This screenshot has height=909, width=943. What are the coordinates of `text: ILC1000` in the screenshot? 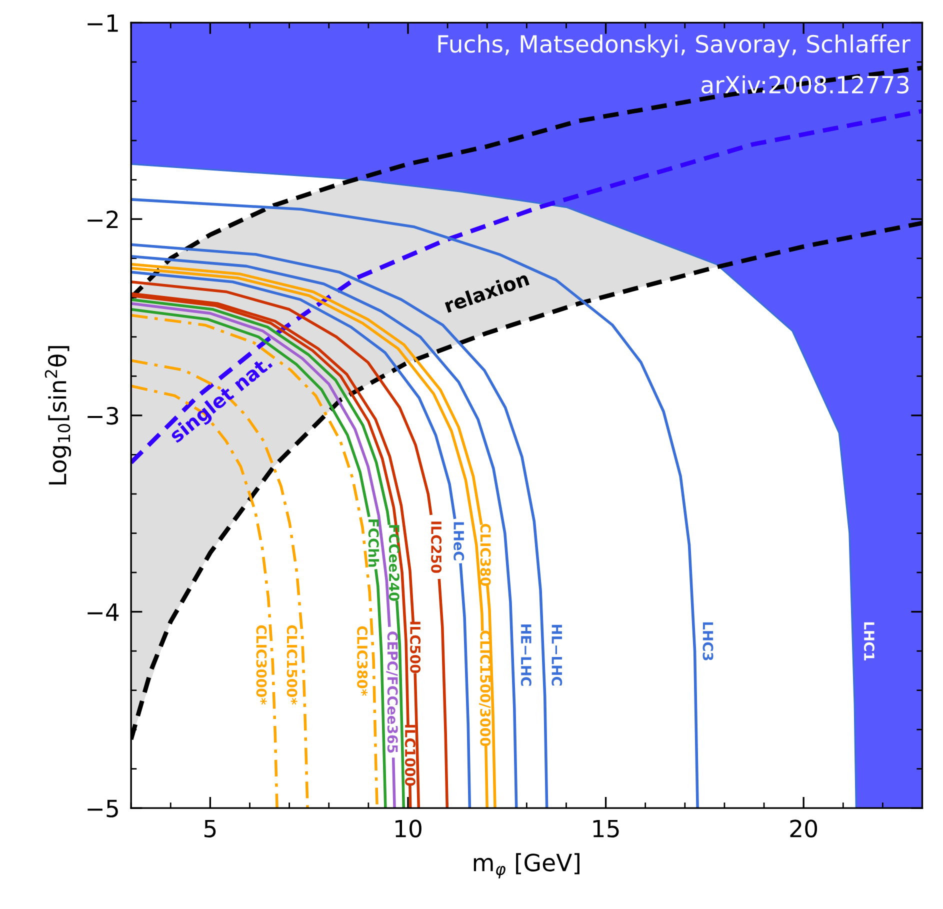 It's located at (410, 755).